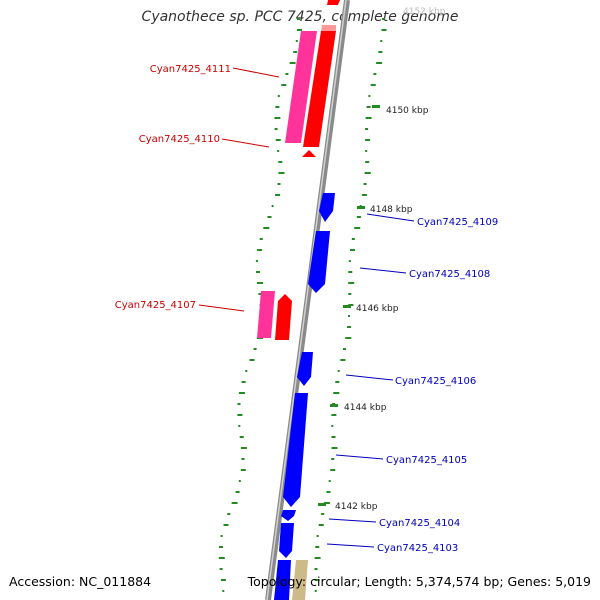  What do you see at coordinates (426, 460) in the screenshot?
I see `gene-label-cyan7425-4105: Cyan7425_4105` at bounding box center [426, 460].